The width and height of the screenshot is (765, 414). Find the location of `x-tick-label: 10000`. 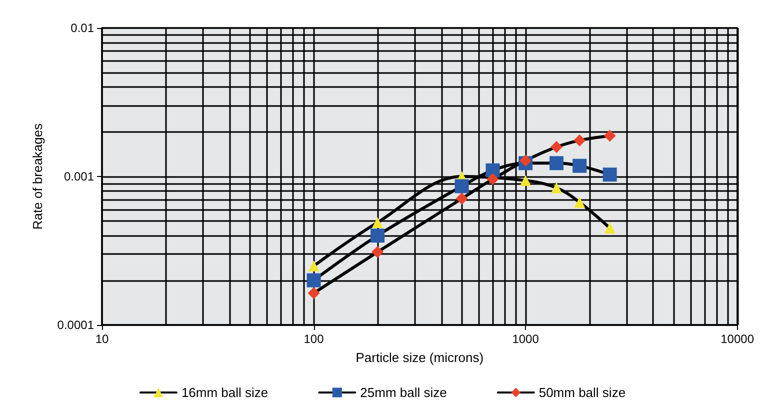

x-tick-label: 10000 is located at coordinates (737, 339).